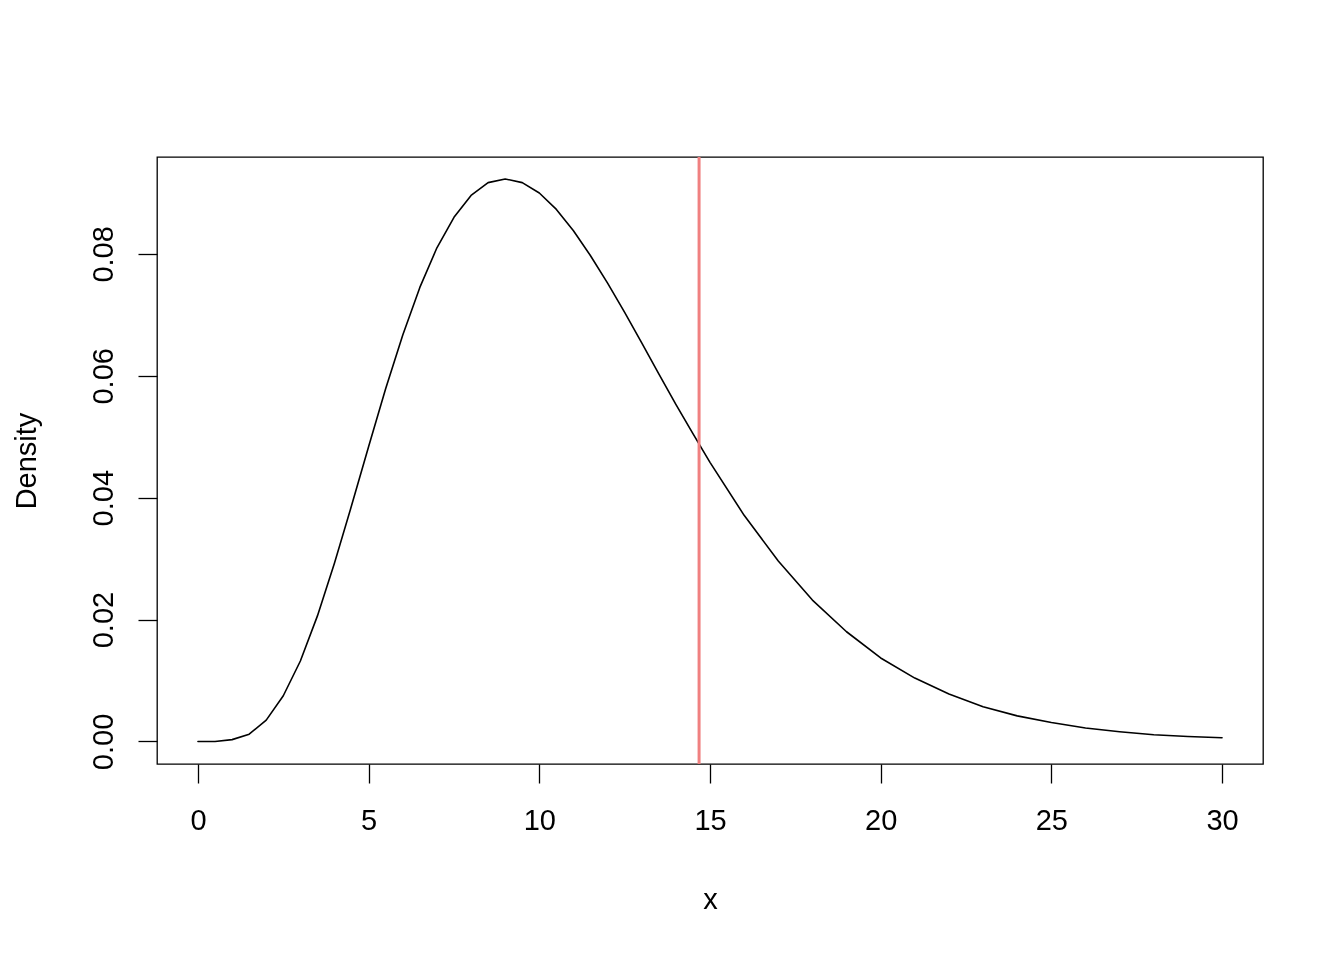 This screenshot has width=1344, height=960. Describe the element at coordinates (1222, 819) in the screenshot. I see `x-tick-label: 30` at that location.